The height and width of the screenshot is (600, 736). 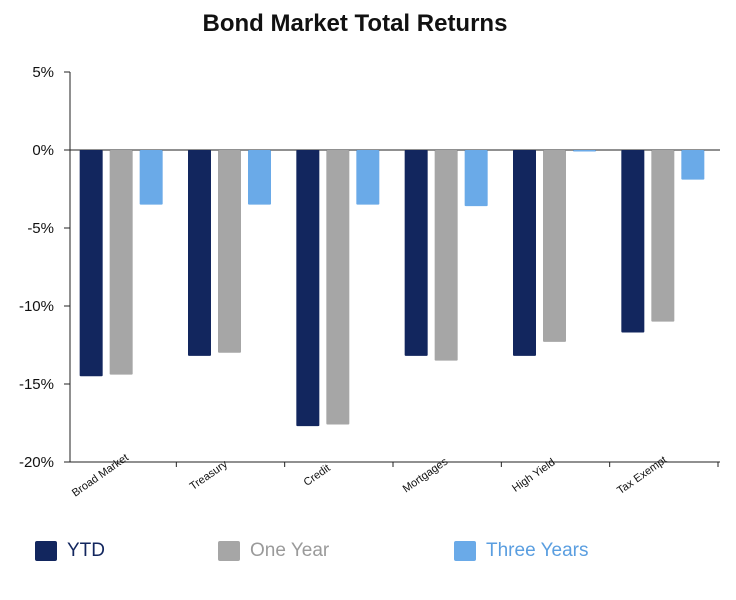 I want to click on x-category-label: Mortgages, so click(x=426, y=475).